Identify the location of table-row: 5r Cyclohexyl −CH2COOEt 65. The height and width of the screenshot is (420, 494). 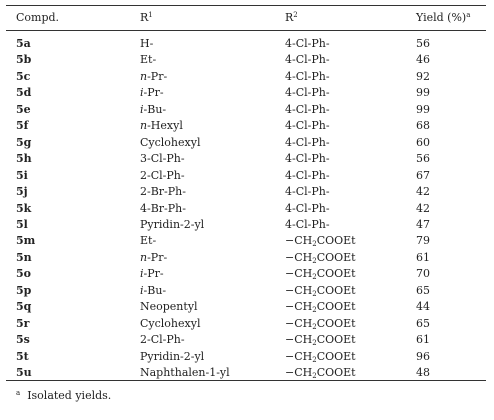
(247, 324).